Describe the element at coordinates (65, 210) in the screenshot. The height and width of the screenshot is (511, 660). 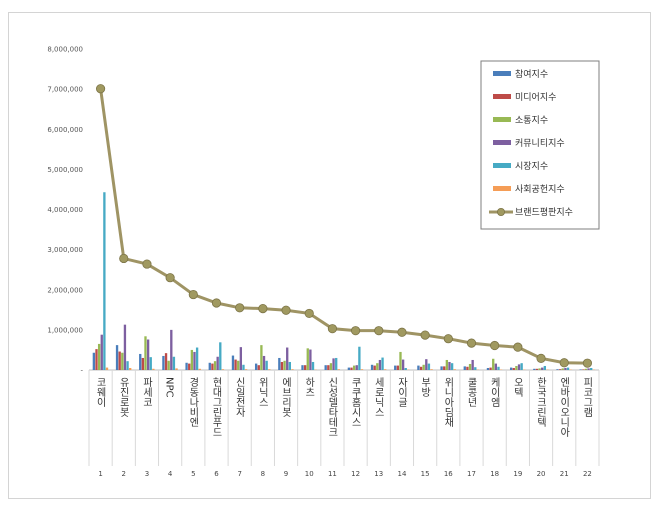
I see `y-tick-label: 4,000,000` at that location.